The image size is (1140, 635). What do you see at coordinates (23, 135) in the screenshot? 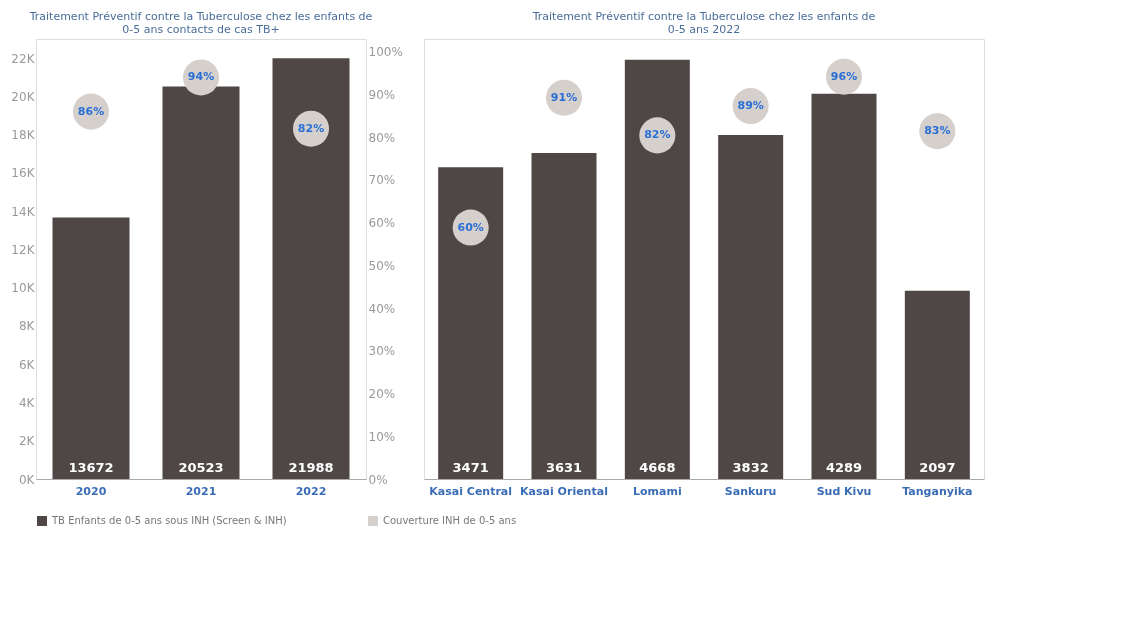
I see `y-tick-label: 18K` at bounding box center [23, 135].